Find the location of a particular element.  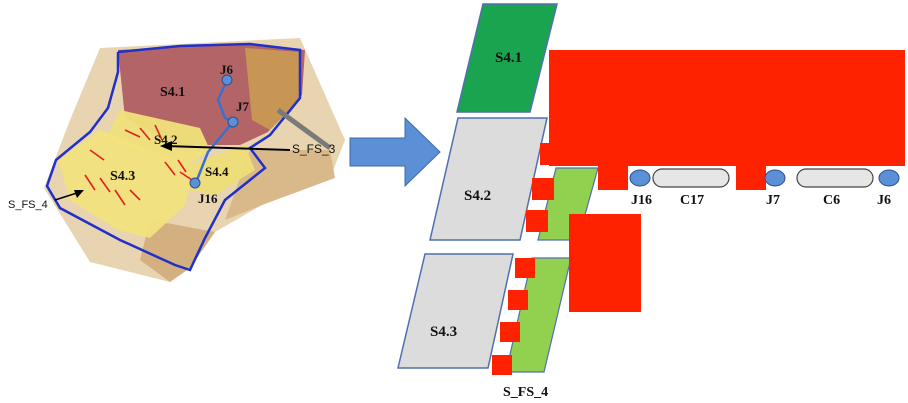

map-label-s-fs-4: S_FS_4 is located at coordinates (28, 205).